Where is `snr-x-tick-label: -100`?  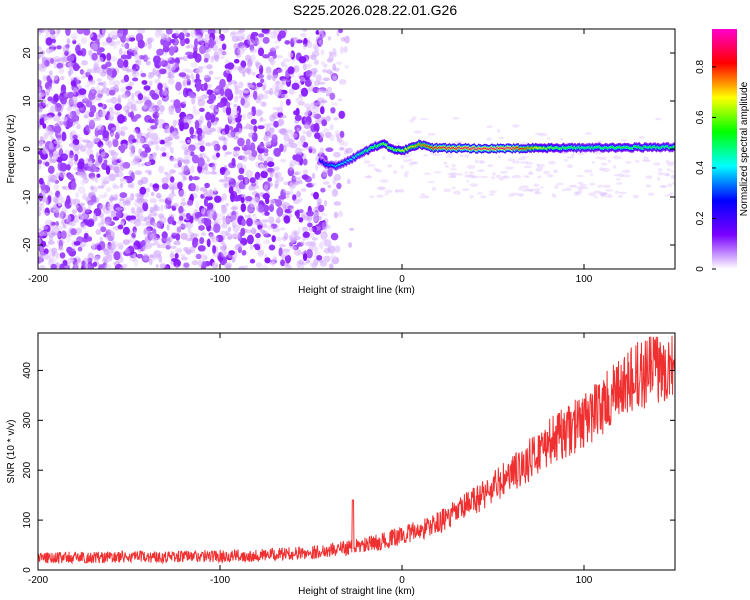 snr-x-tick-label: -100 is located at coordinates (220, 580).